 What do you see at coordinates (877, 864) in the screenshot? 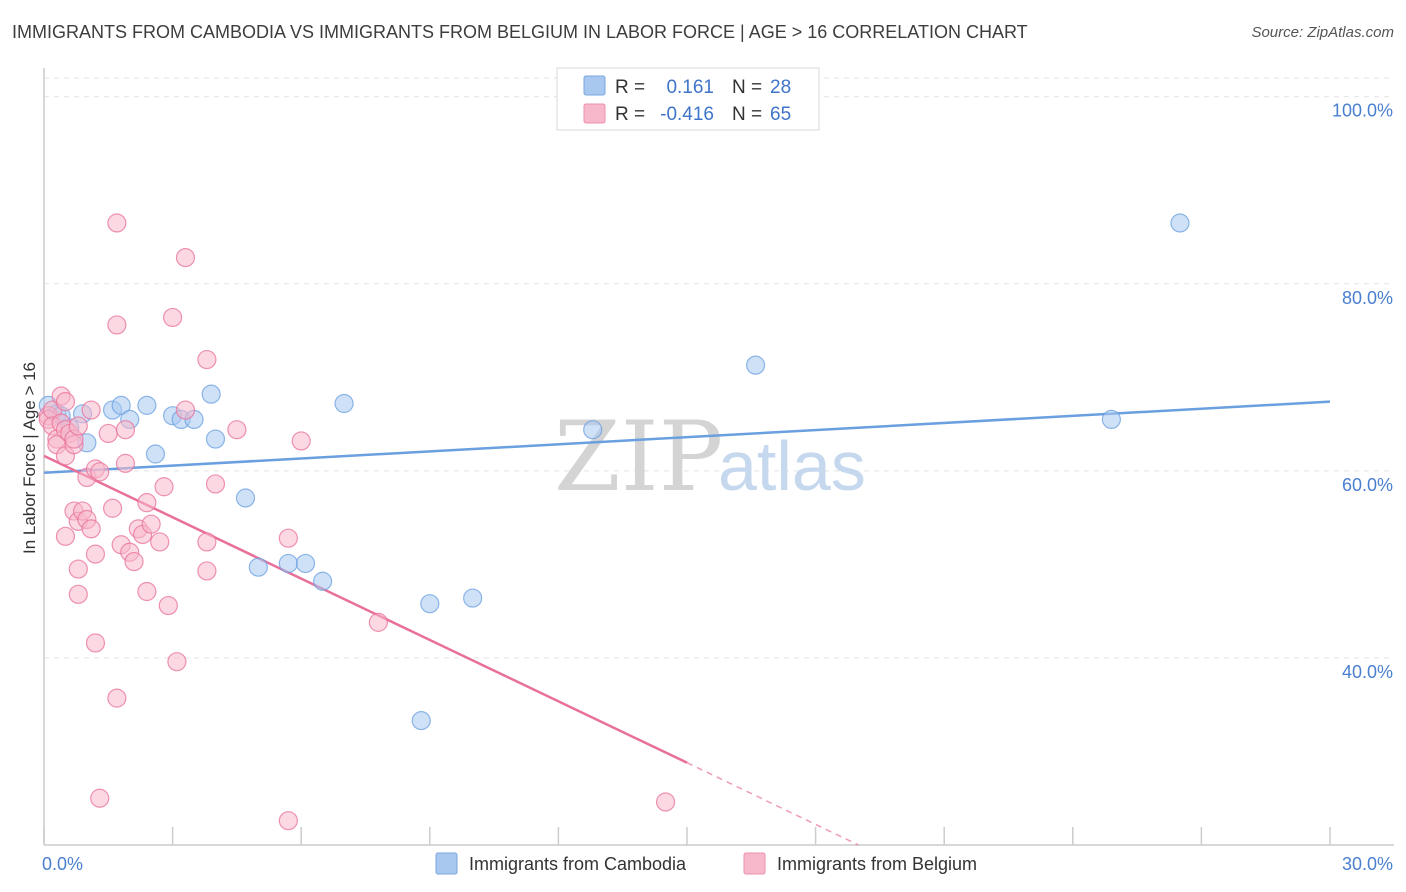
I see `bottom-legend-label-belgium: Immigrants from Belgium` at bounding box center [877, 864].